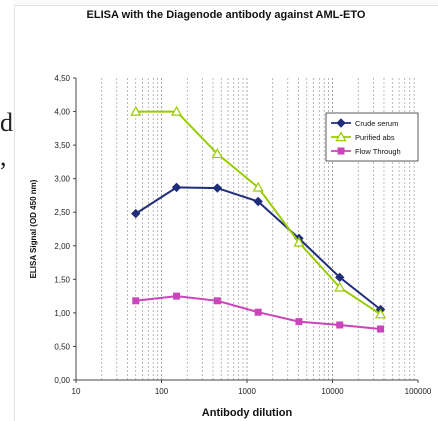 This screenshot has height=421, width=438. I want to click on page-fragment-text: ,, so click(3, 156).